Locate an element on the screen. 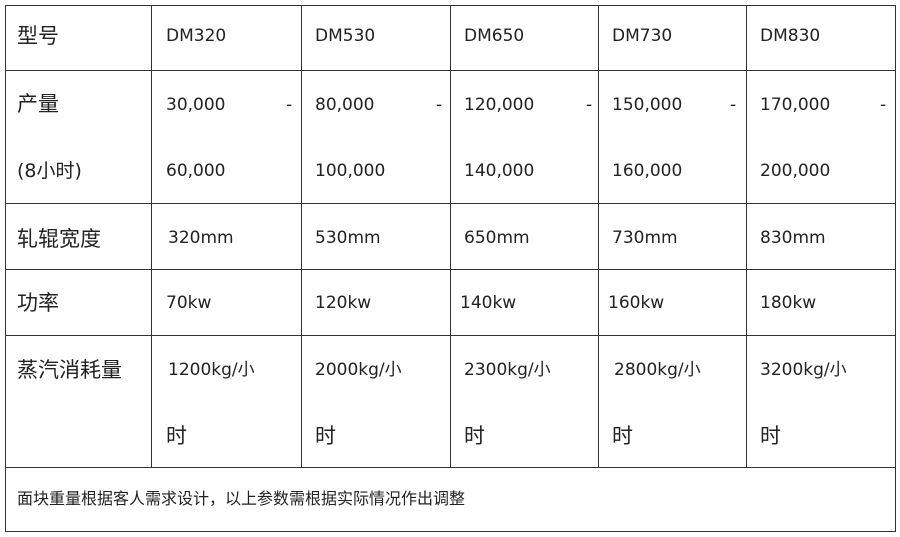  power: 70kw is located at coordinates (189, 303).